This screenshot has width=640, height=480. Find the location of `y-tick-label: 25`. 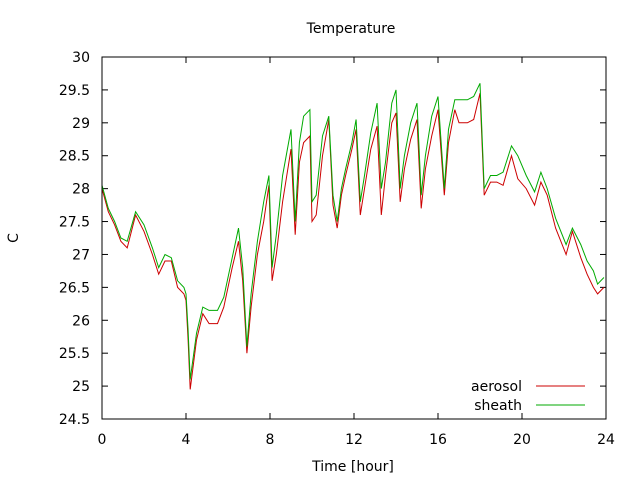

y-tick-label: 25 is located at coordinates (81, 387).